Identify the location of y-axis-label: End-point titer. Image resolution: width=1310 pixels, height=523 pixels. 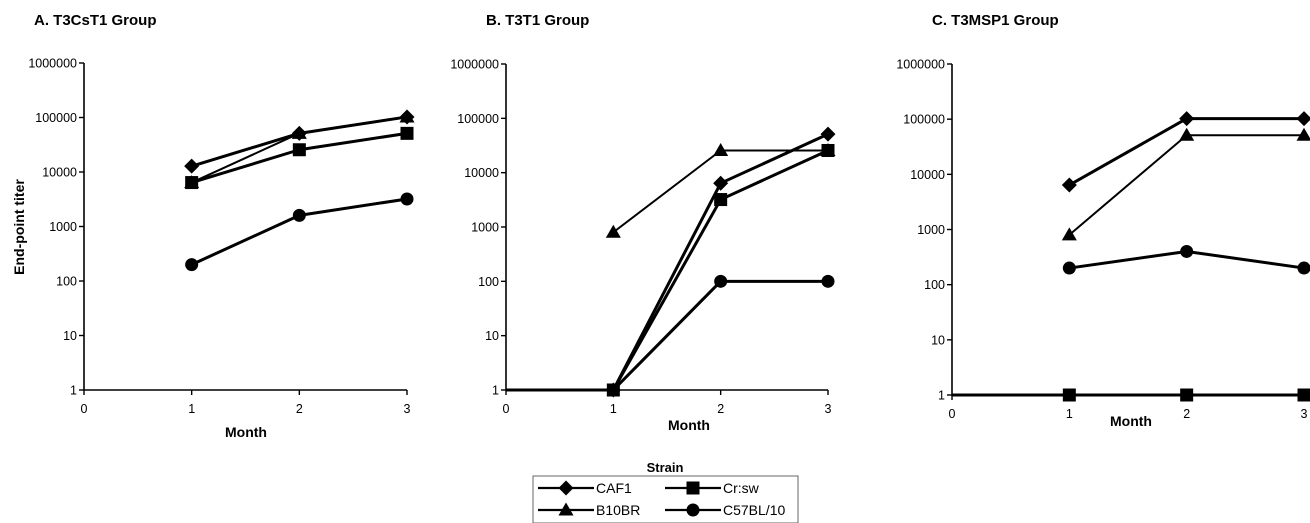
(19, 227).